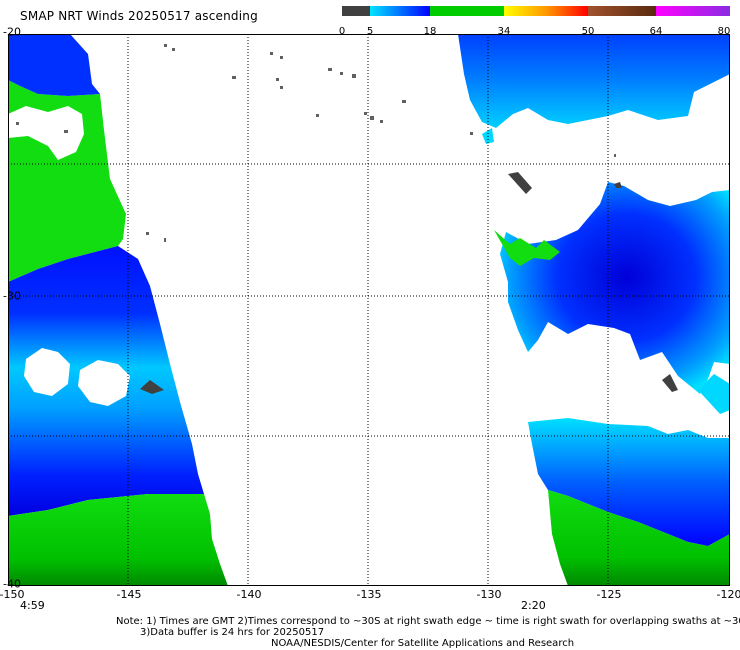 The image size is (740, 650). Describe the element at coordinates (12, 584) in the screenshot. I see `lat-label-40: -40` at that location.